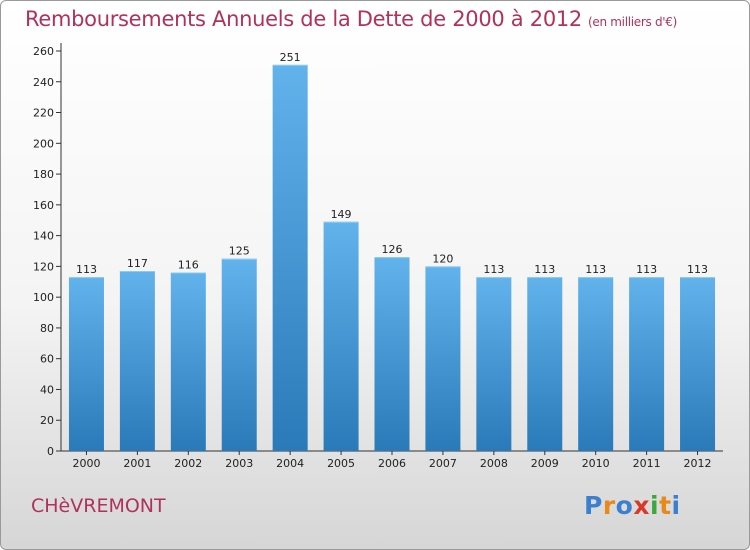 The image size is (750, 550). I want to click on y-tick-label: 140, so click(43, 236).